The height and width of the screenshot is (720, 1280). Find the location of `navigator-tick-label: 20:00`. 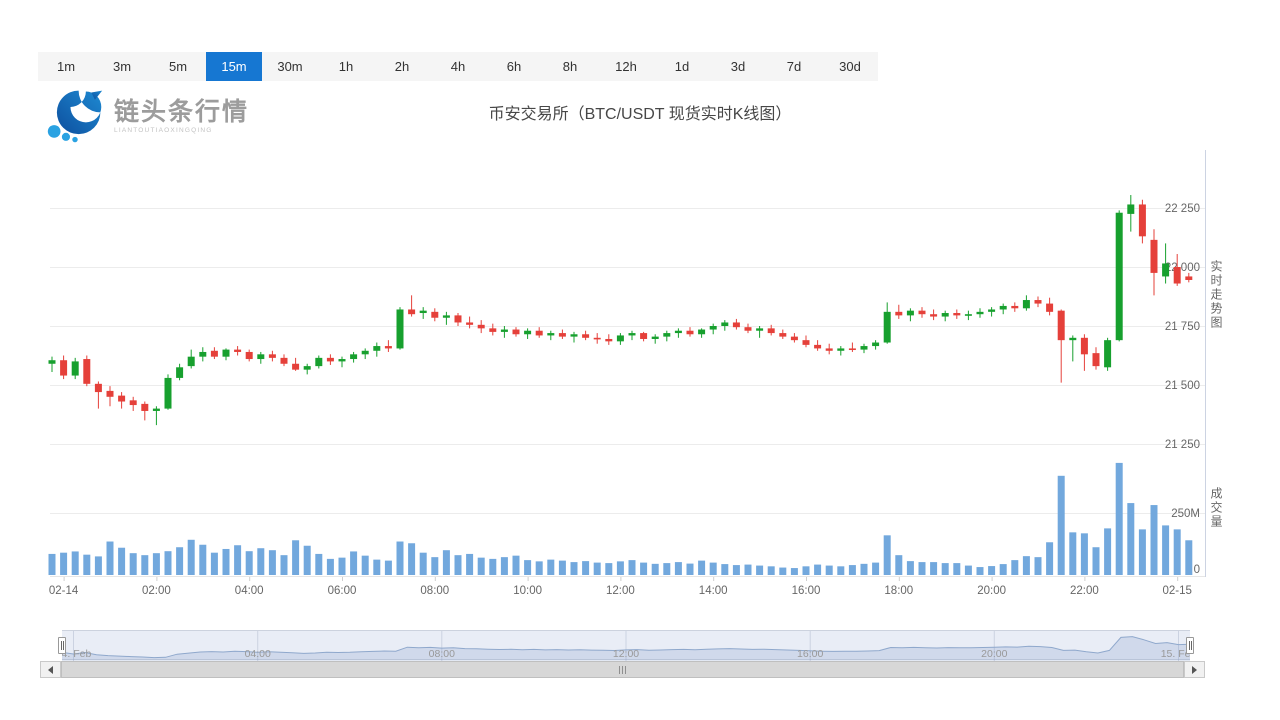

navigator-tick-label: 20:00 is located at coordinates (994, 654).